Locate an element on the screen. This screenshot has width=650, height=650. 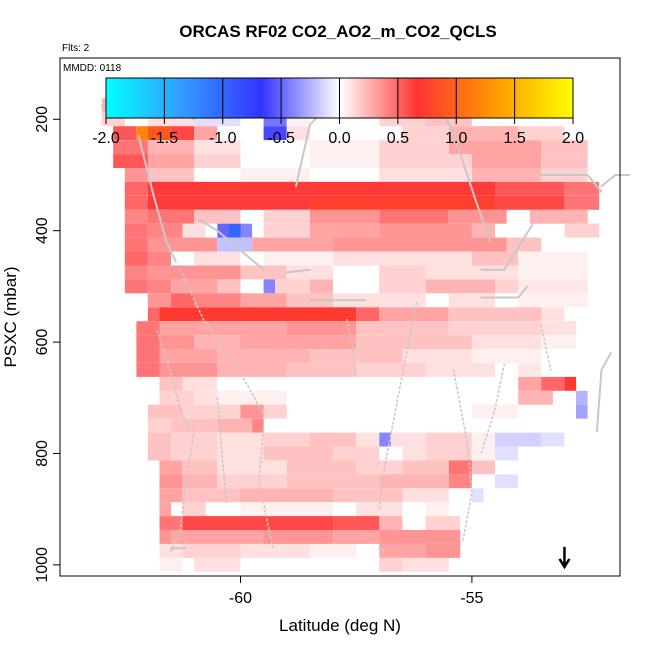
colorbar-tick-label: -1.0 is located at coordinates (223, 138).